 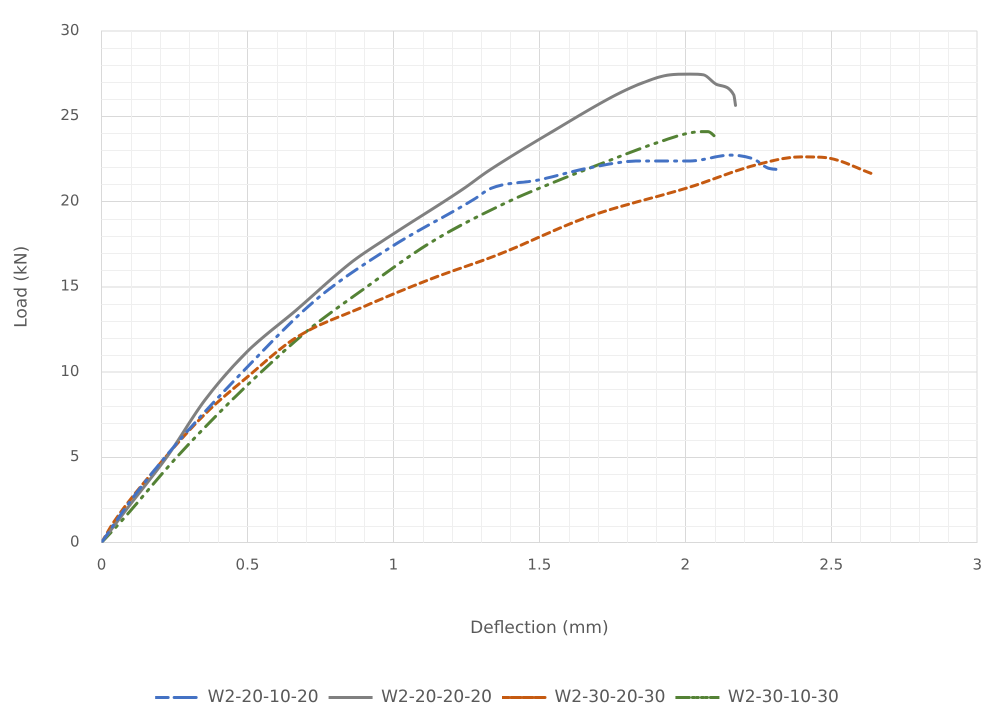 What do you see at coordinates (248, 564) in the screenshot?
I see `x-tick-label: 0.5` at bounding box center [248, 564].